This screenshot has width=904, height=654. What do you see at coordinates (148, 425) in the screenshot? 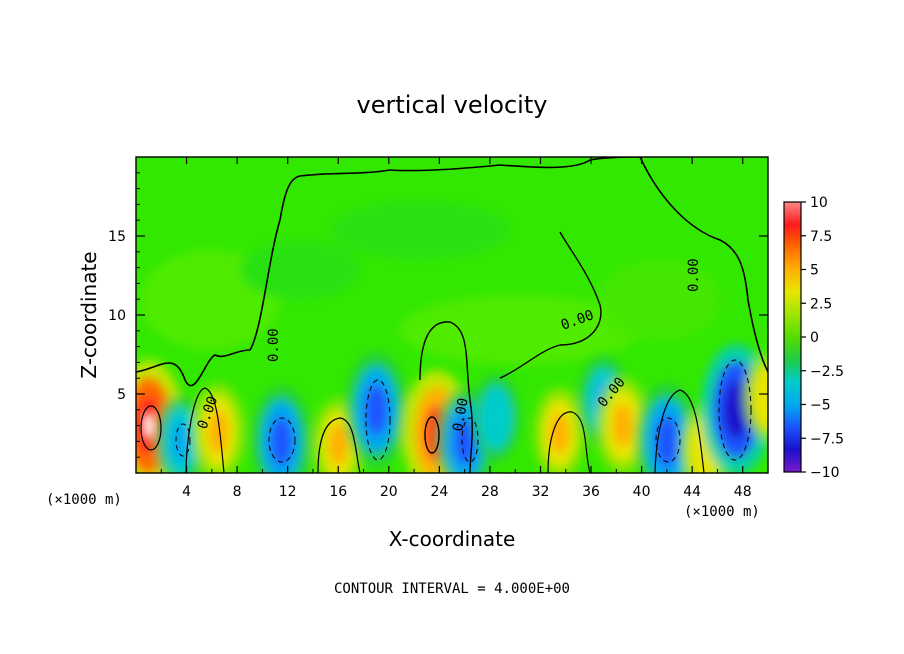
I see `cell-peak` at bounding box center [148, 425].